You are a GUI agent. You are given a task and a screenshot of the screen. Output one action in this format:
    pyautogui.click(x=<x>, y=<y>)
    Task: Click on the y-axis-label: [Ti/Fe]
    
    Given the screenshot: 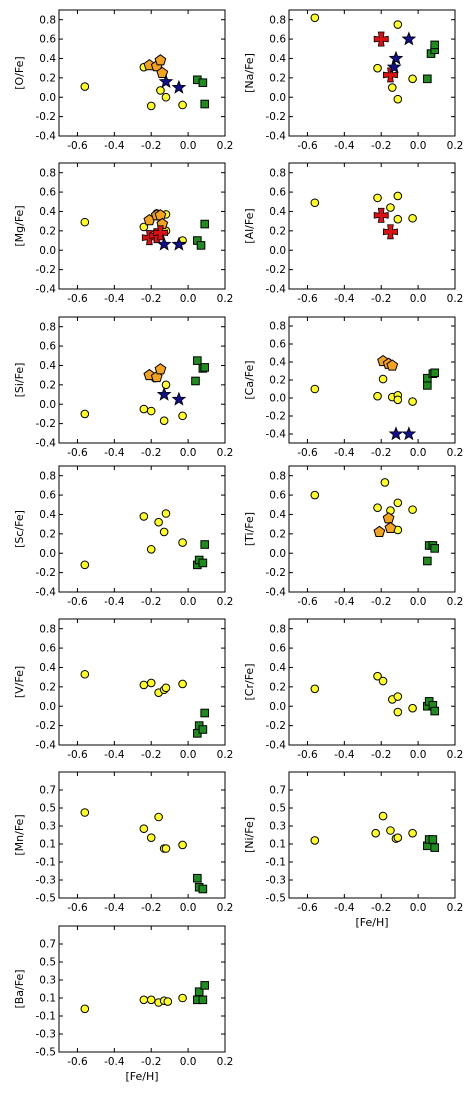 What is the action you would take?
    pyautogui.click(x=249, y=529)
    